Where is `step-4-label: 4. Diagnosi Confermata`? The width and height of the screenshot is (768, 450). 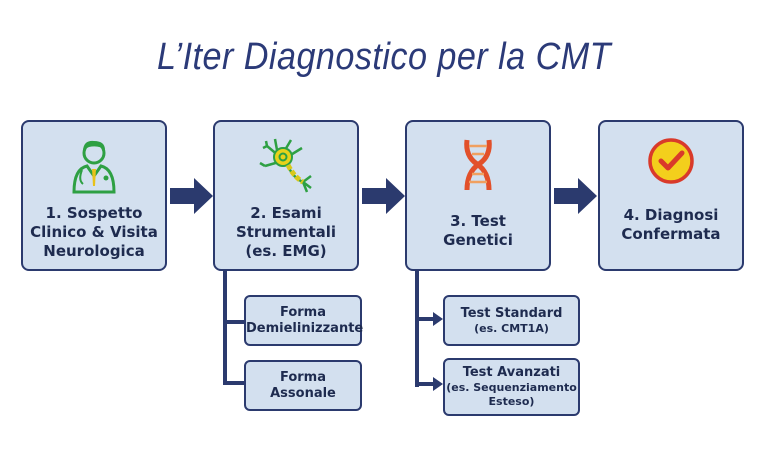 step-4-label: 4. Diagnosi Confermata is located at coordinates (671, 224).